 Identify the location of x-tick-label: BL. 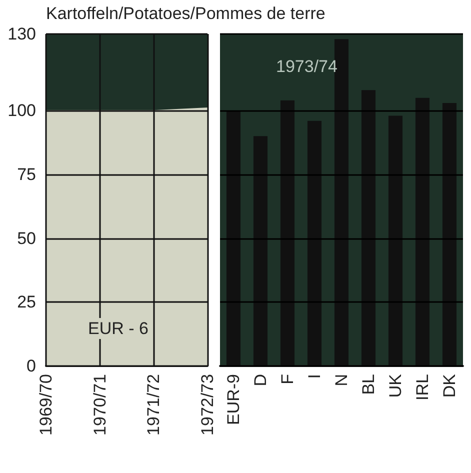
(368, 384).